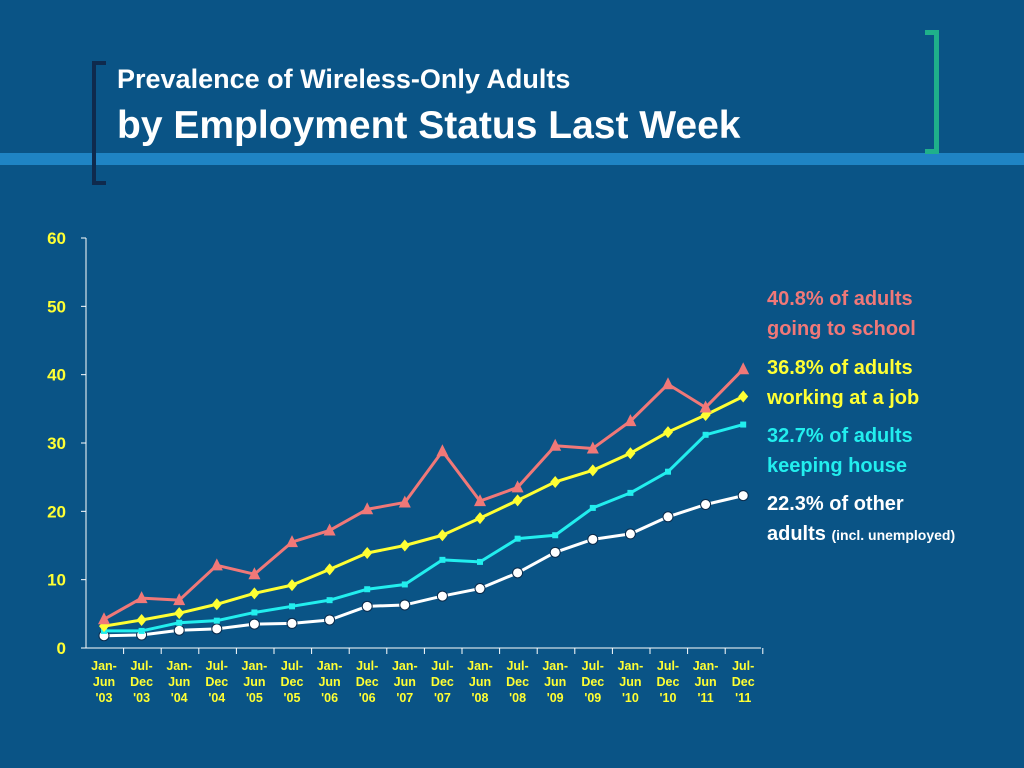 The height and width of the screenshot is (768, 1024). I want to click on right-bracket-decoration, so click(932, 92).